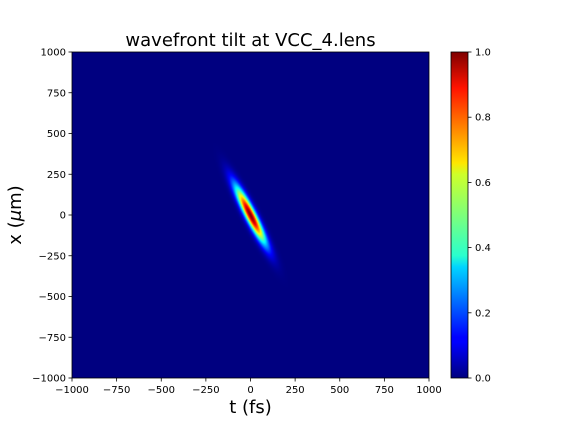 This screenshot has height=432, width=576. What do you see at coordinates (483, 313) in the screenshot?
I see `colorbar-tick-label: 0.2` at bounding box center [483, 313].